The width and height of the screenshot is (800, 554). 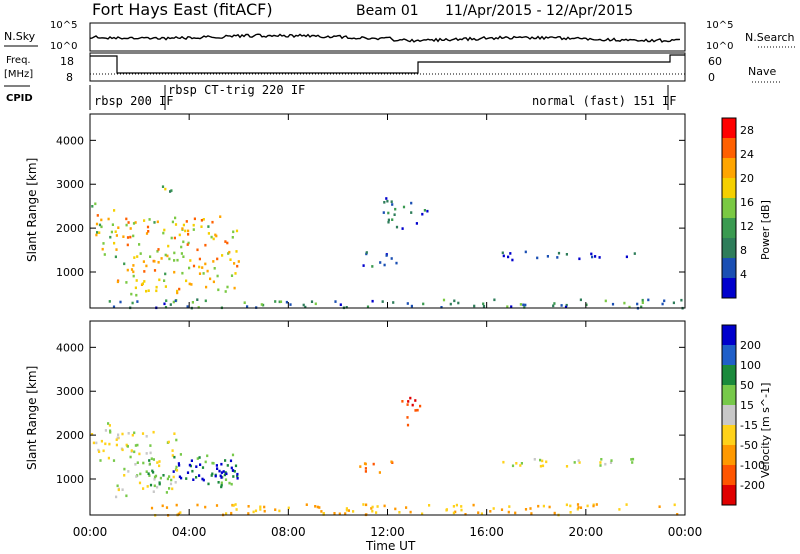 I want to click on x-tick-label: 04:00, so click(x=189, y=532).